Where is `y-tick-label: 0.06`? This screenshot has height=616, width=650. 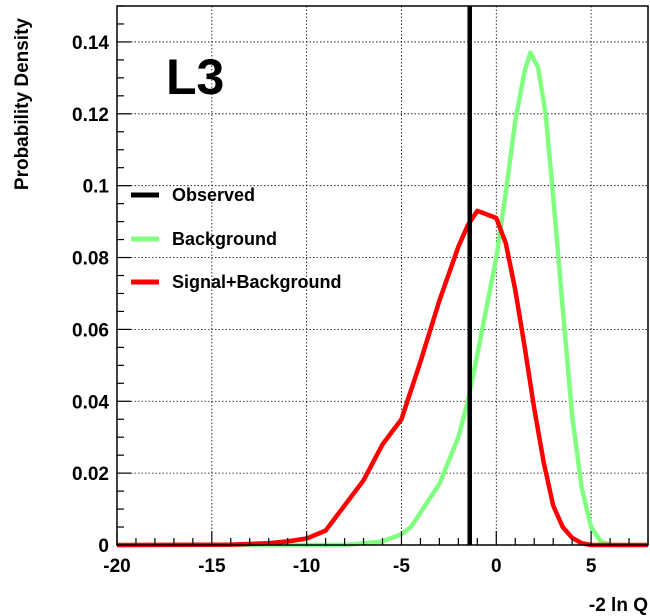 y-tick-label: 0.06 is located at coordinates (90, 330).